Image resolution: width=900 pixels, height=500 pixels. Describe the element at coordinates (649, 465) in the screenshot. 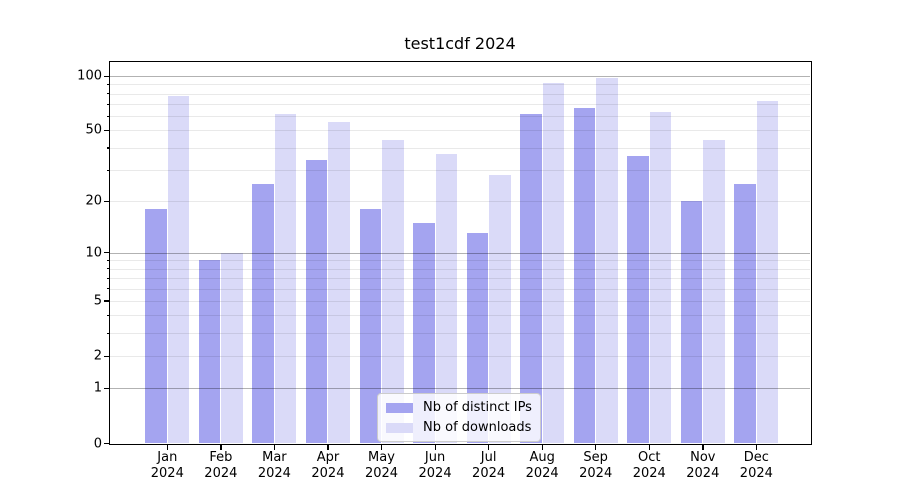

I see `x-tick-label: Oct 2024` at that location.